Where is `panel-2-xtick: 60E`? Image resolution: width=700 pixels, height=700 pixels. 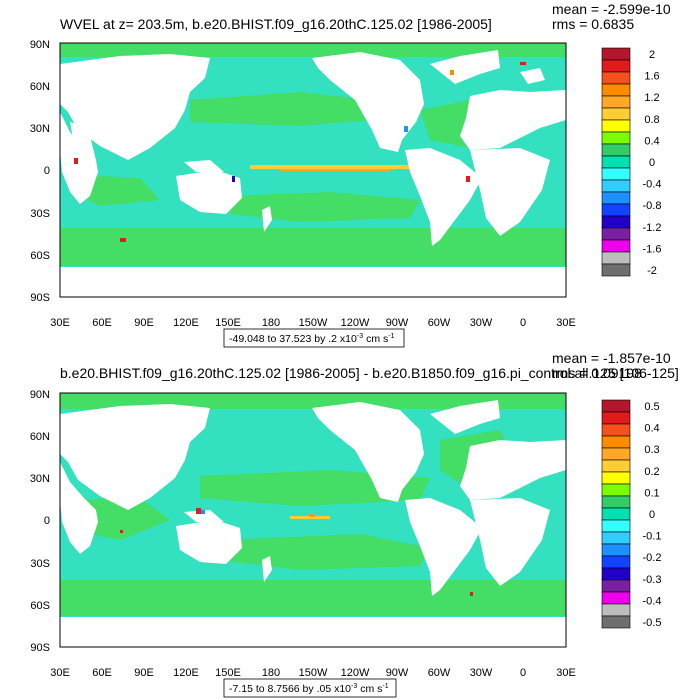 panel-2-xtick: 60E is located at coordinates (102, 673).